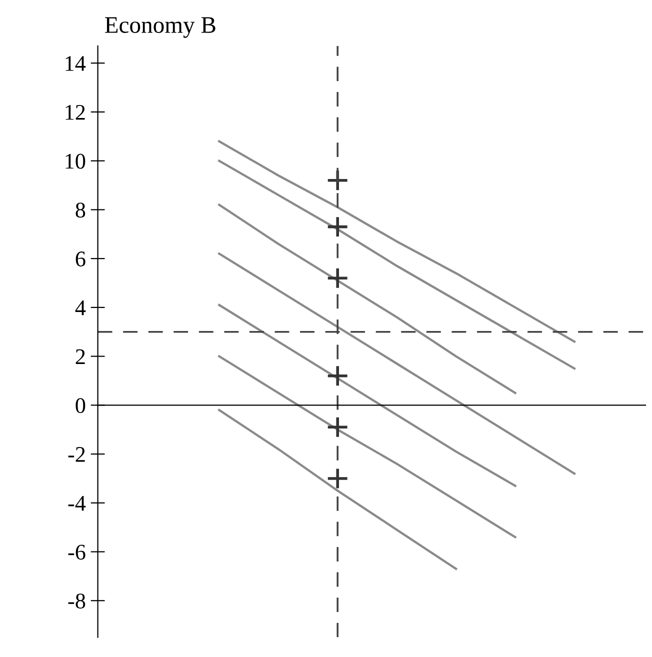 The image size is (652, 657). I want to click on y-tick-label: 0, so click(81, 406).